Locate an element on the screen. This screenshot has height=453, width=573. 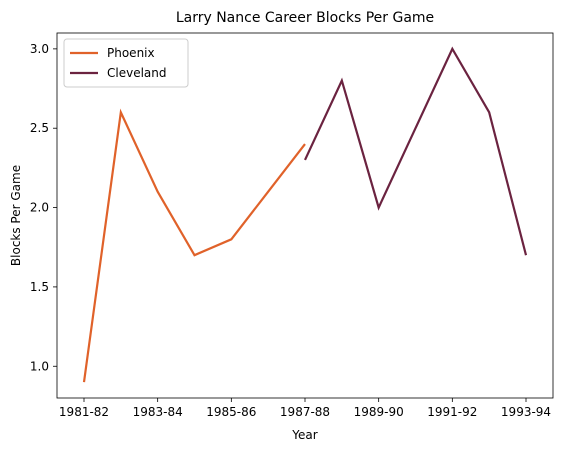
x-tick-label: 1991-92 is located at coordinates (452, 412).